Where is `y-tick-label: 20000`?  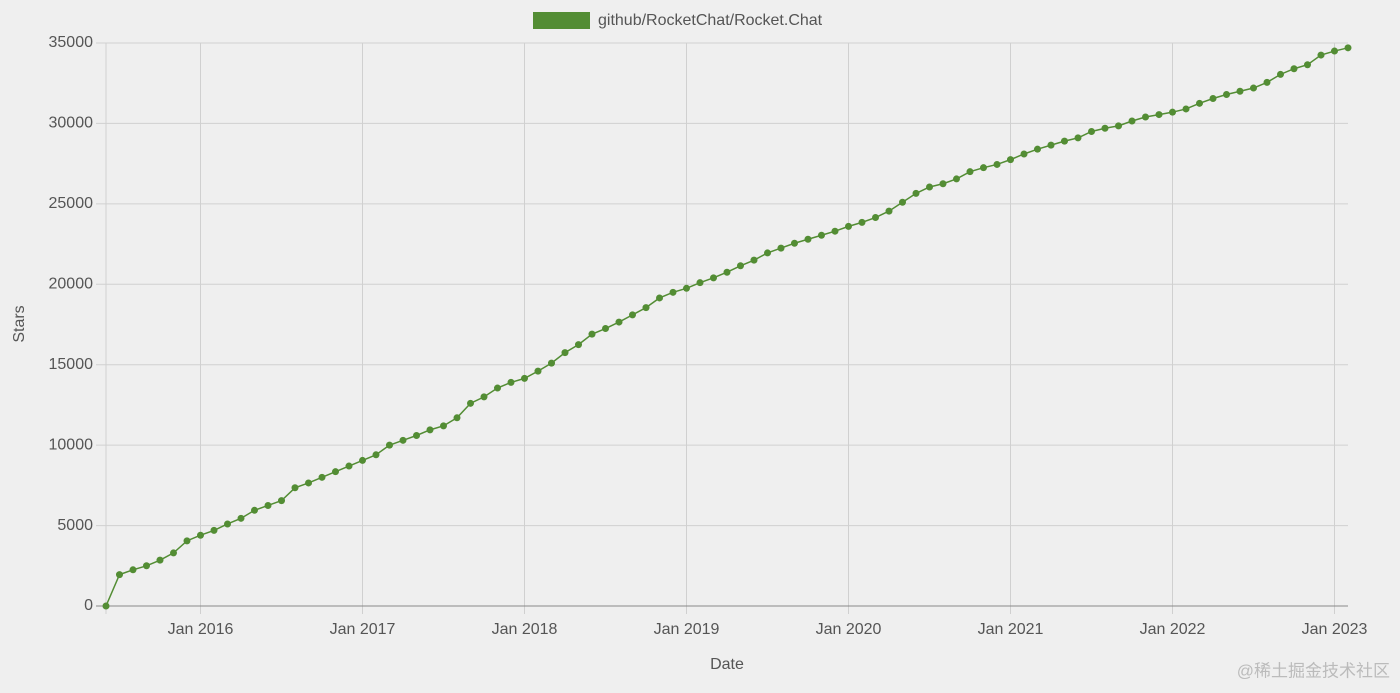 y-tick-label: 20000 is located at coordinates (71, 284).